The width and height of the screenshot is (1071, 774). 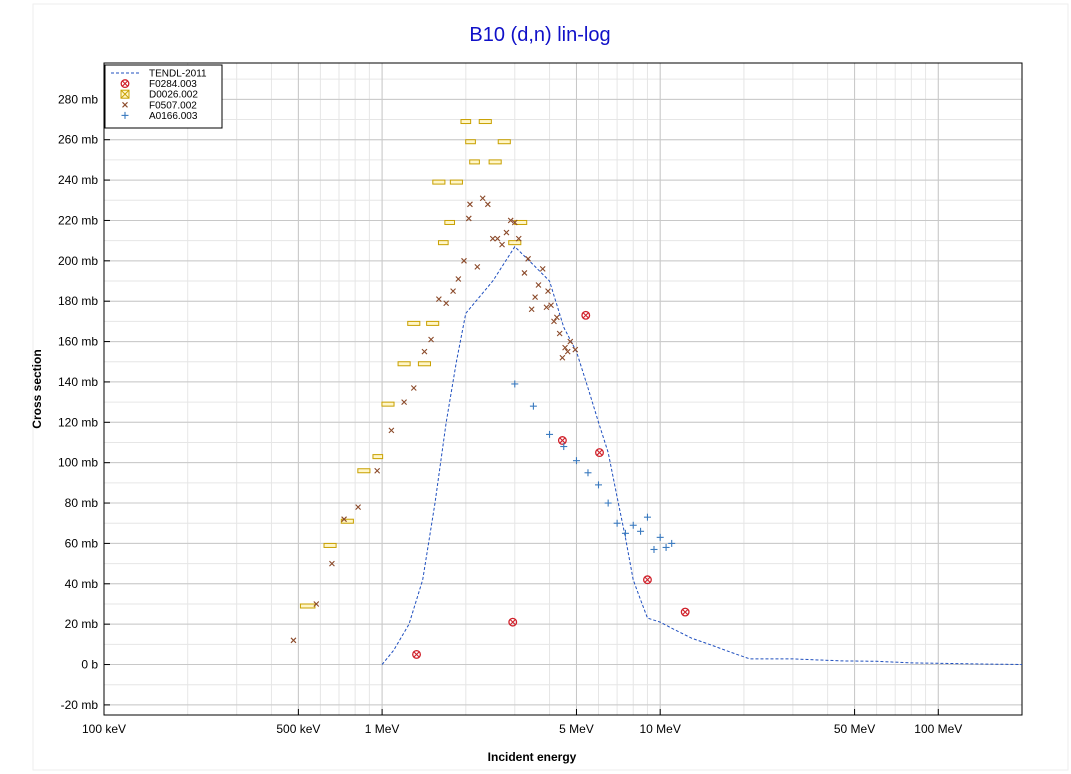 I want to click on legend-label: F0284.003, so click(x=173, y=84).